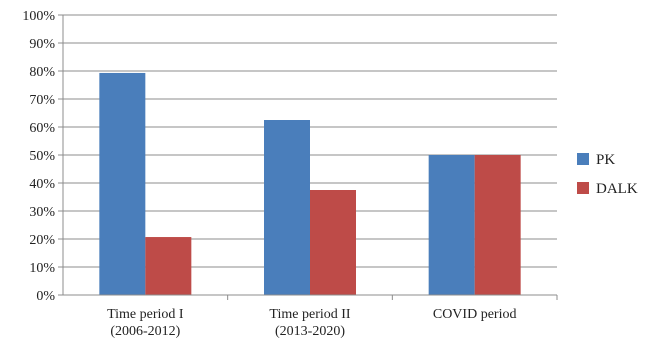 The height and width of the screenshot is (343, 650). Describe the element at coordinates (145, 314) in the screenshot. I see `x-category-label-line: Time period I` at that location.